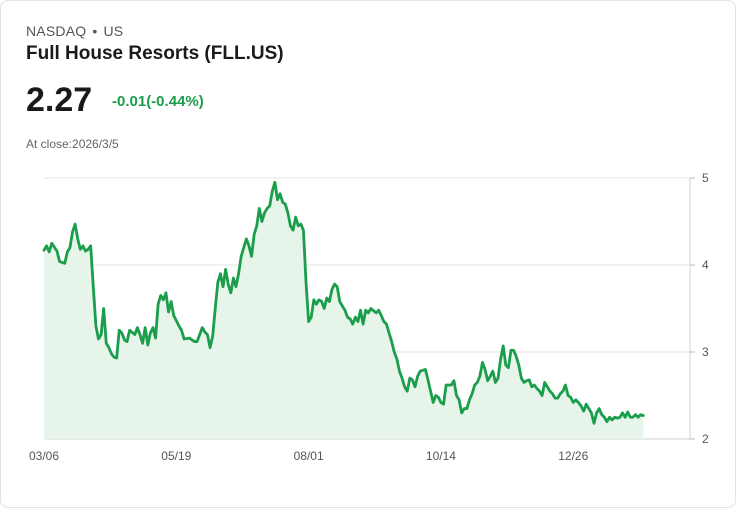  Describe the element at coordinates (573, 456) in the screenshot. I see `x-tick-label-12-26: 12/26` at that location.